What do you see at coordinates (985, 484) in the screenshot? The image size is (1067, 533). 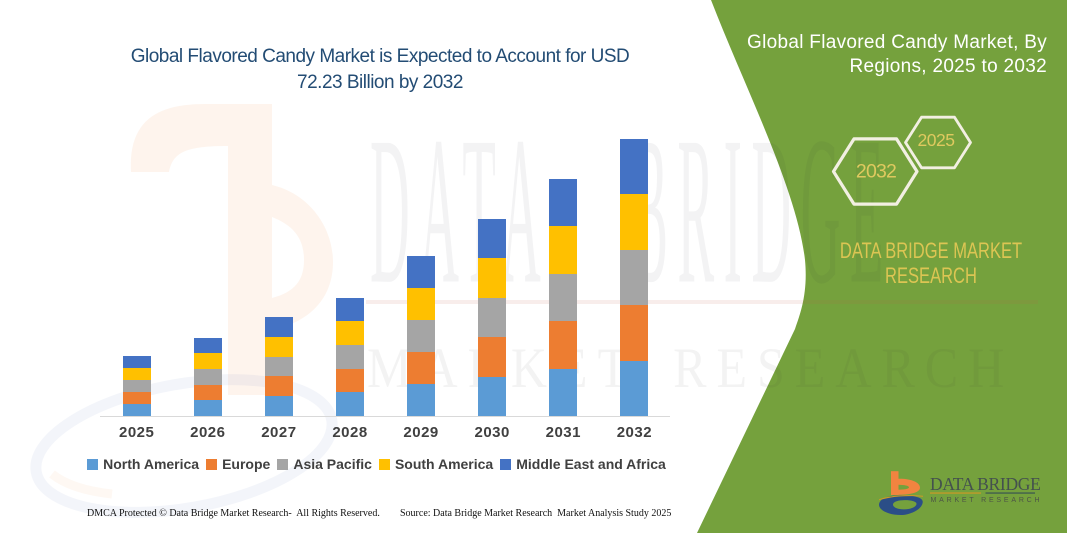 I see `svg-text: DATA BRIDGE` at bounding box center [985, 484].